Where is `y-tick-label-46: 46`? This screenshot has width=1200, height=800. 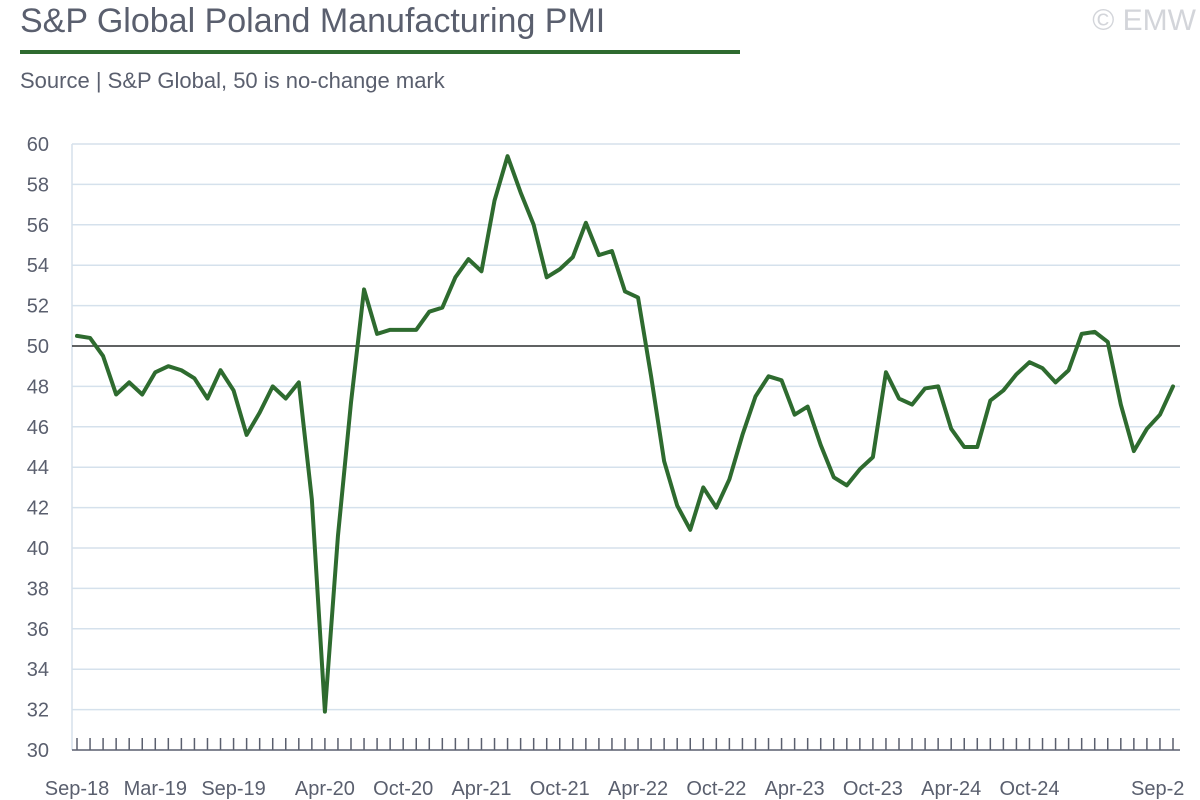 y-tick-label-46: 46 is located at coordinates (38, 428).